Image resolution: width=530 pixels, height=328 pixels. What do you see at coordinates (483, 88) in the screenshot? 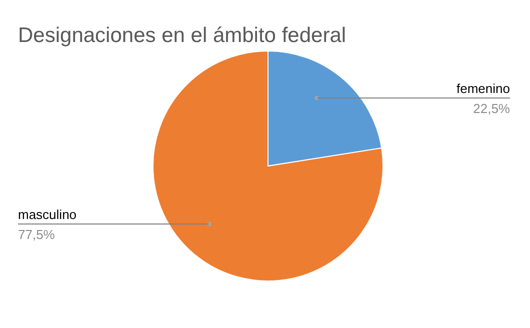
I see `slice-label: femenino` at bounding box center [483, 88].